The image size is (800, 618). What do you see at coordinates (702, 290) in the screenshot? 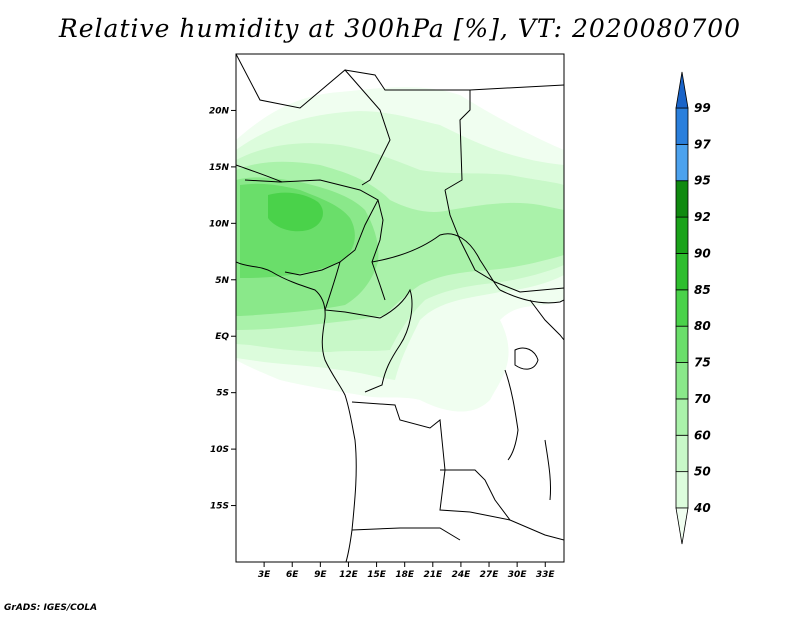
I see `colorbar-label: 85` at bounding box center [702, 290].